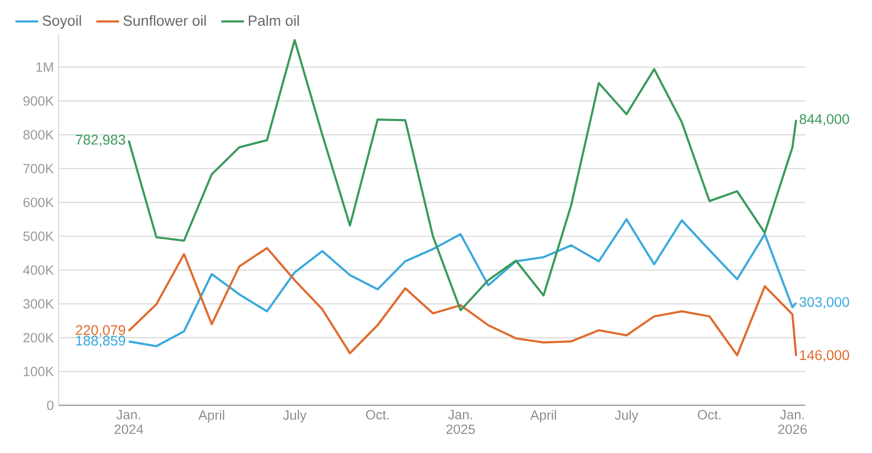 This screenshot has height=453, width=872. I want to click on y-tick-label: 700K, so click(39, 169).